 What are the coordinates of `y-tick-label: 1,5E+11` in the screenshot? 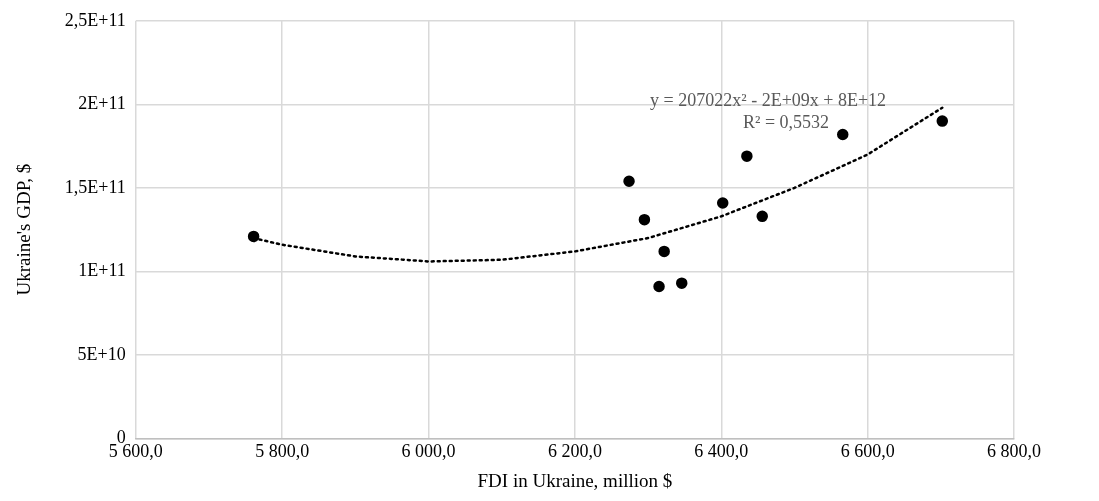 It's located at (95, 186).